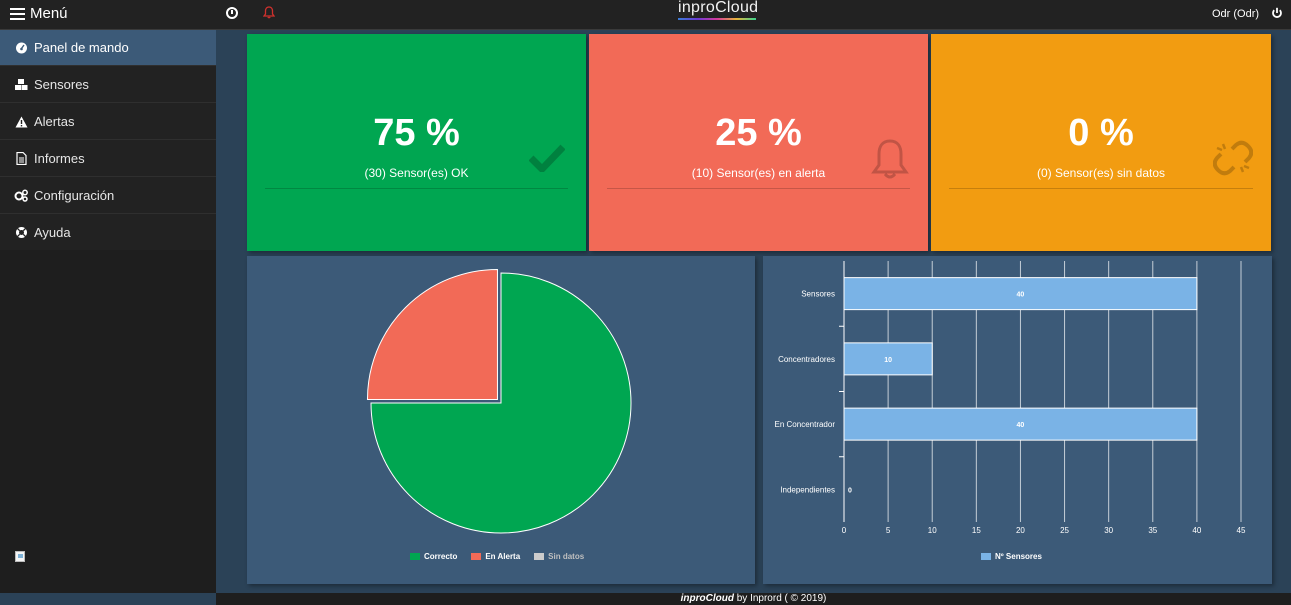  What do you see at coordinates (1064, 530) in the screenshot?
I see `x-tick-label: 25` at bounding box center [1064, 530].